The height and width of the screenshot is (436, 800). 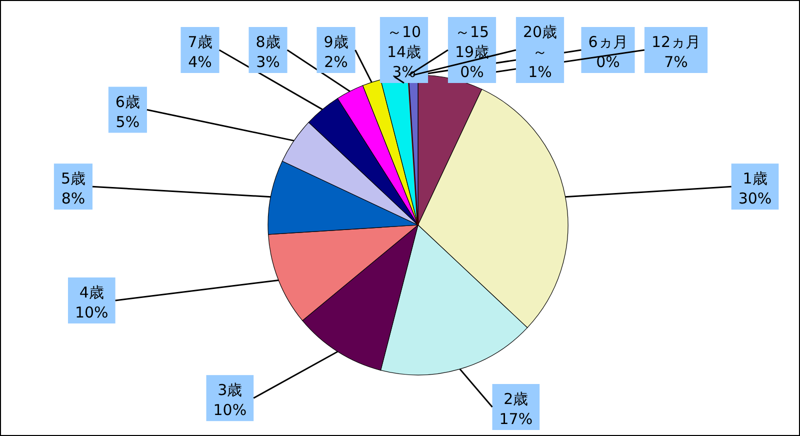 What do you see at coordinates (755, 199) in the screenshot?
I see `data-label: 30%` at bounding box center [755, 199].